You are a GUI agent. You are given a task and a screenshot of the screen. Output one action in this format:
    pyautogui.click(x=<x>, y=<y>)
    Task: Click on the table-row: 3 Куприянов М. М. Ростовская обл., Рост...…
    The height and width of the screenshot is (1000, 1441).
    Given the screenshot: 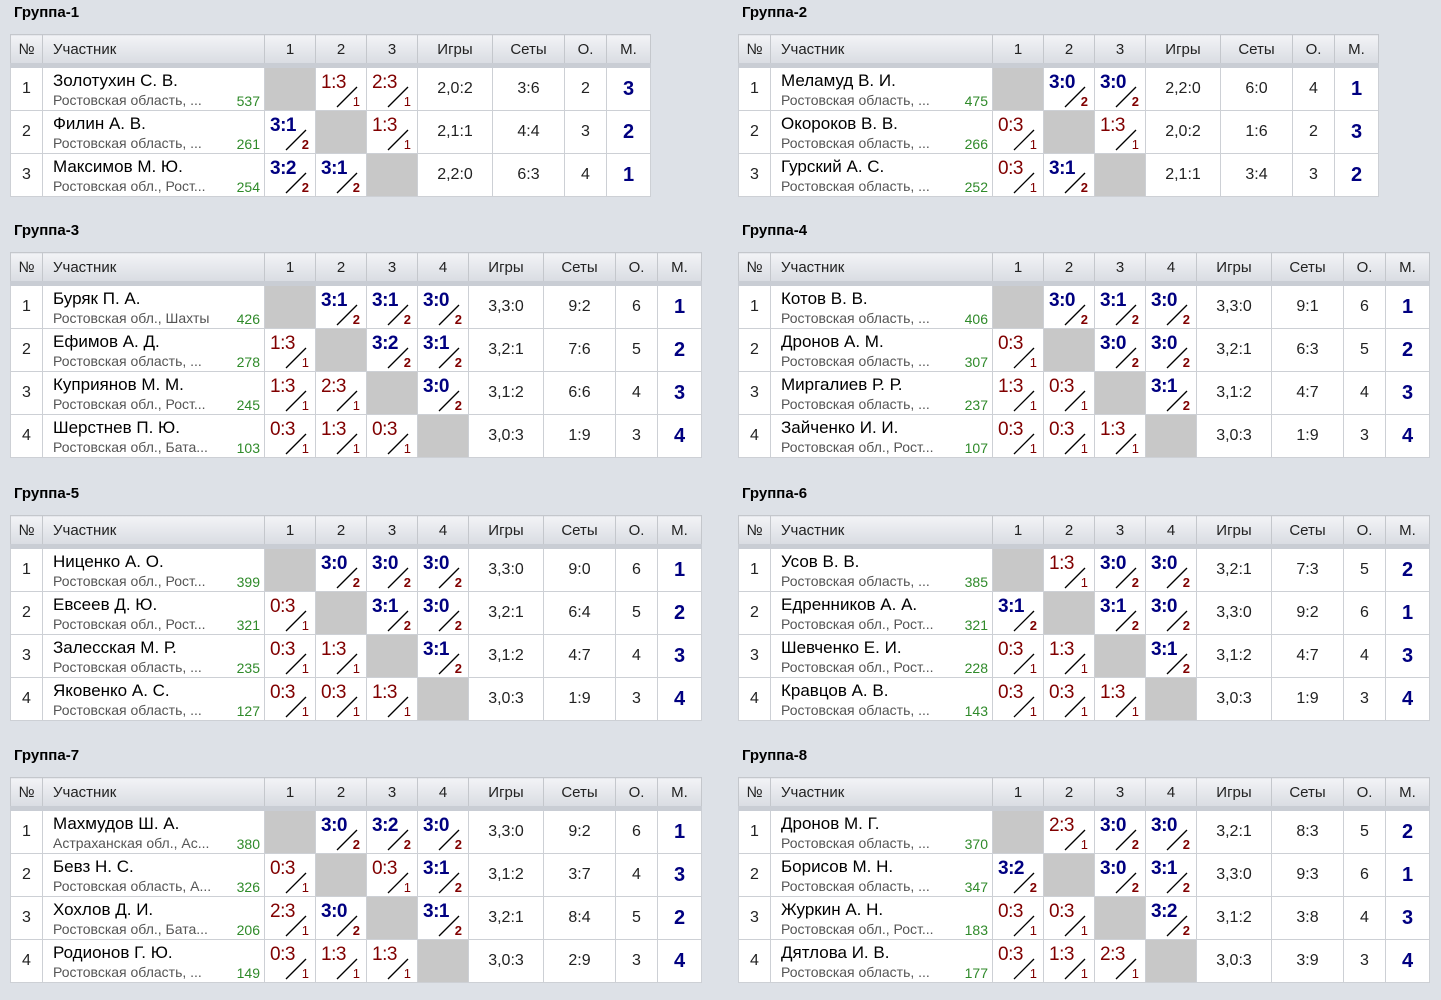 What is the action you would take?
    pyautogui.click(x=356, y=393)
    